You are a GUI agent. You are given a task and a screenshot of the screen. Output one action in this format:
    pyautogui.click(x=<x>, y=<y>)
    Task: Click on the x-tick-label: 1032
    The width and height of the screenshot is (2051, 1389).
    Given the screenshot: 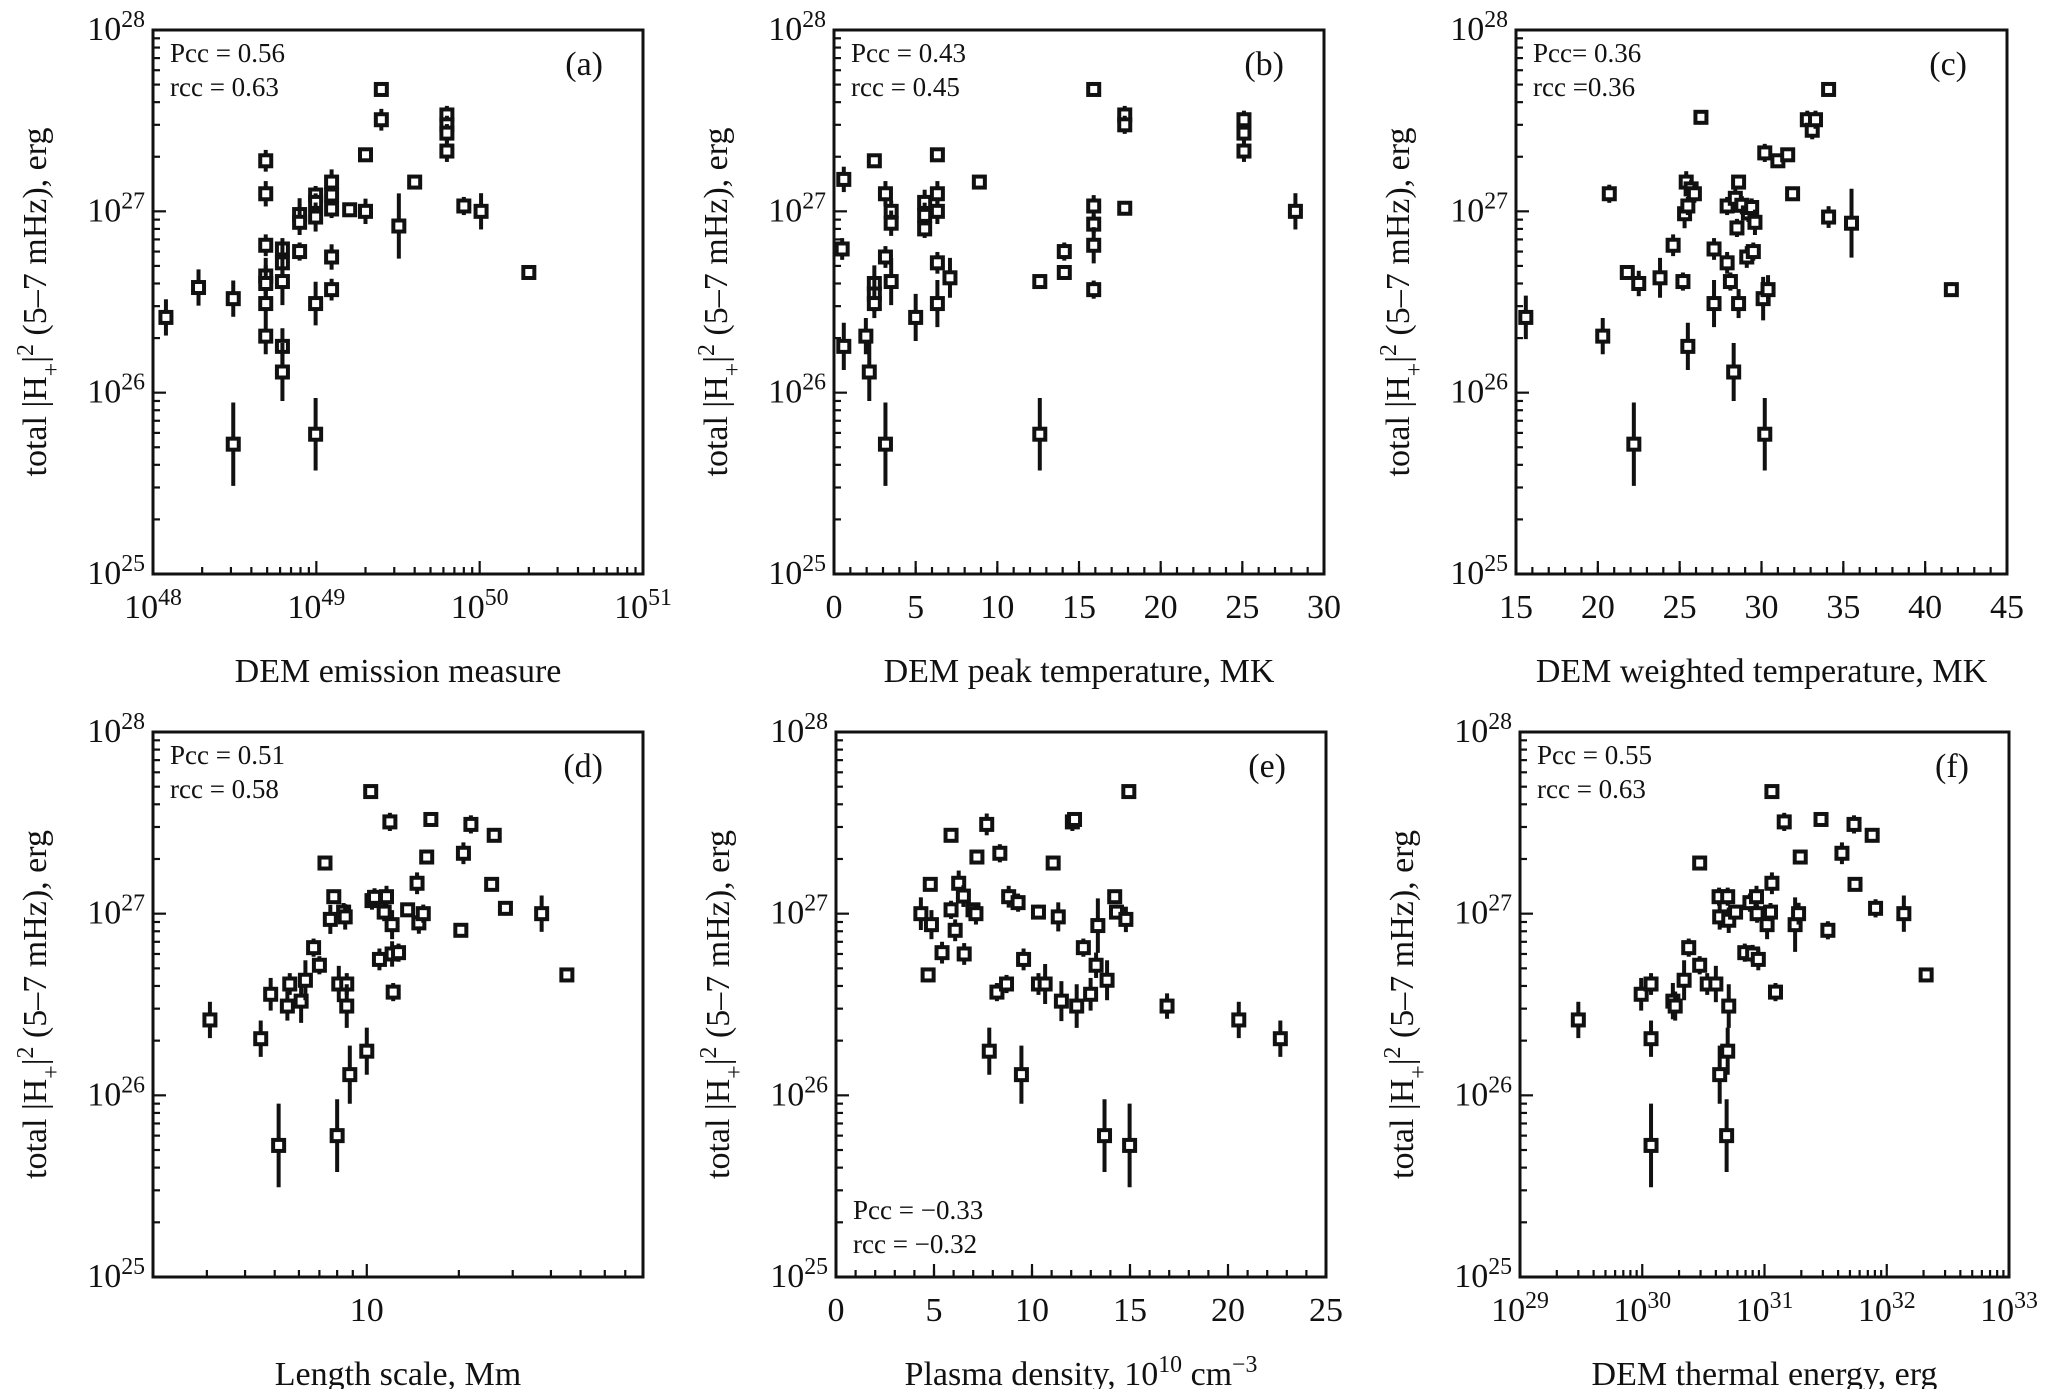 What is the action you would take?
    pyautogui.click(x=1887, y=1308)
    